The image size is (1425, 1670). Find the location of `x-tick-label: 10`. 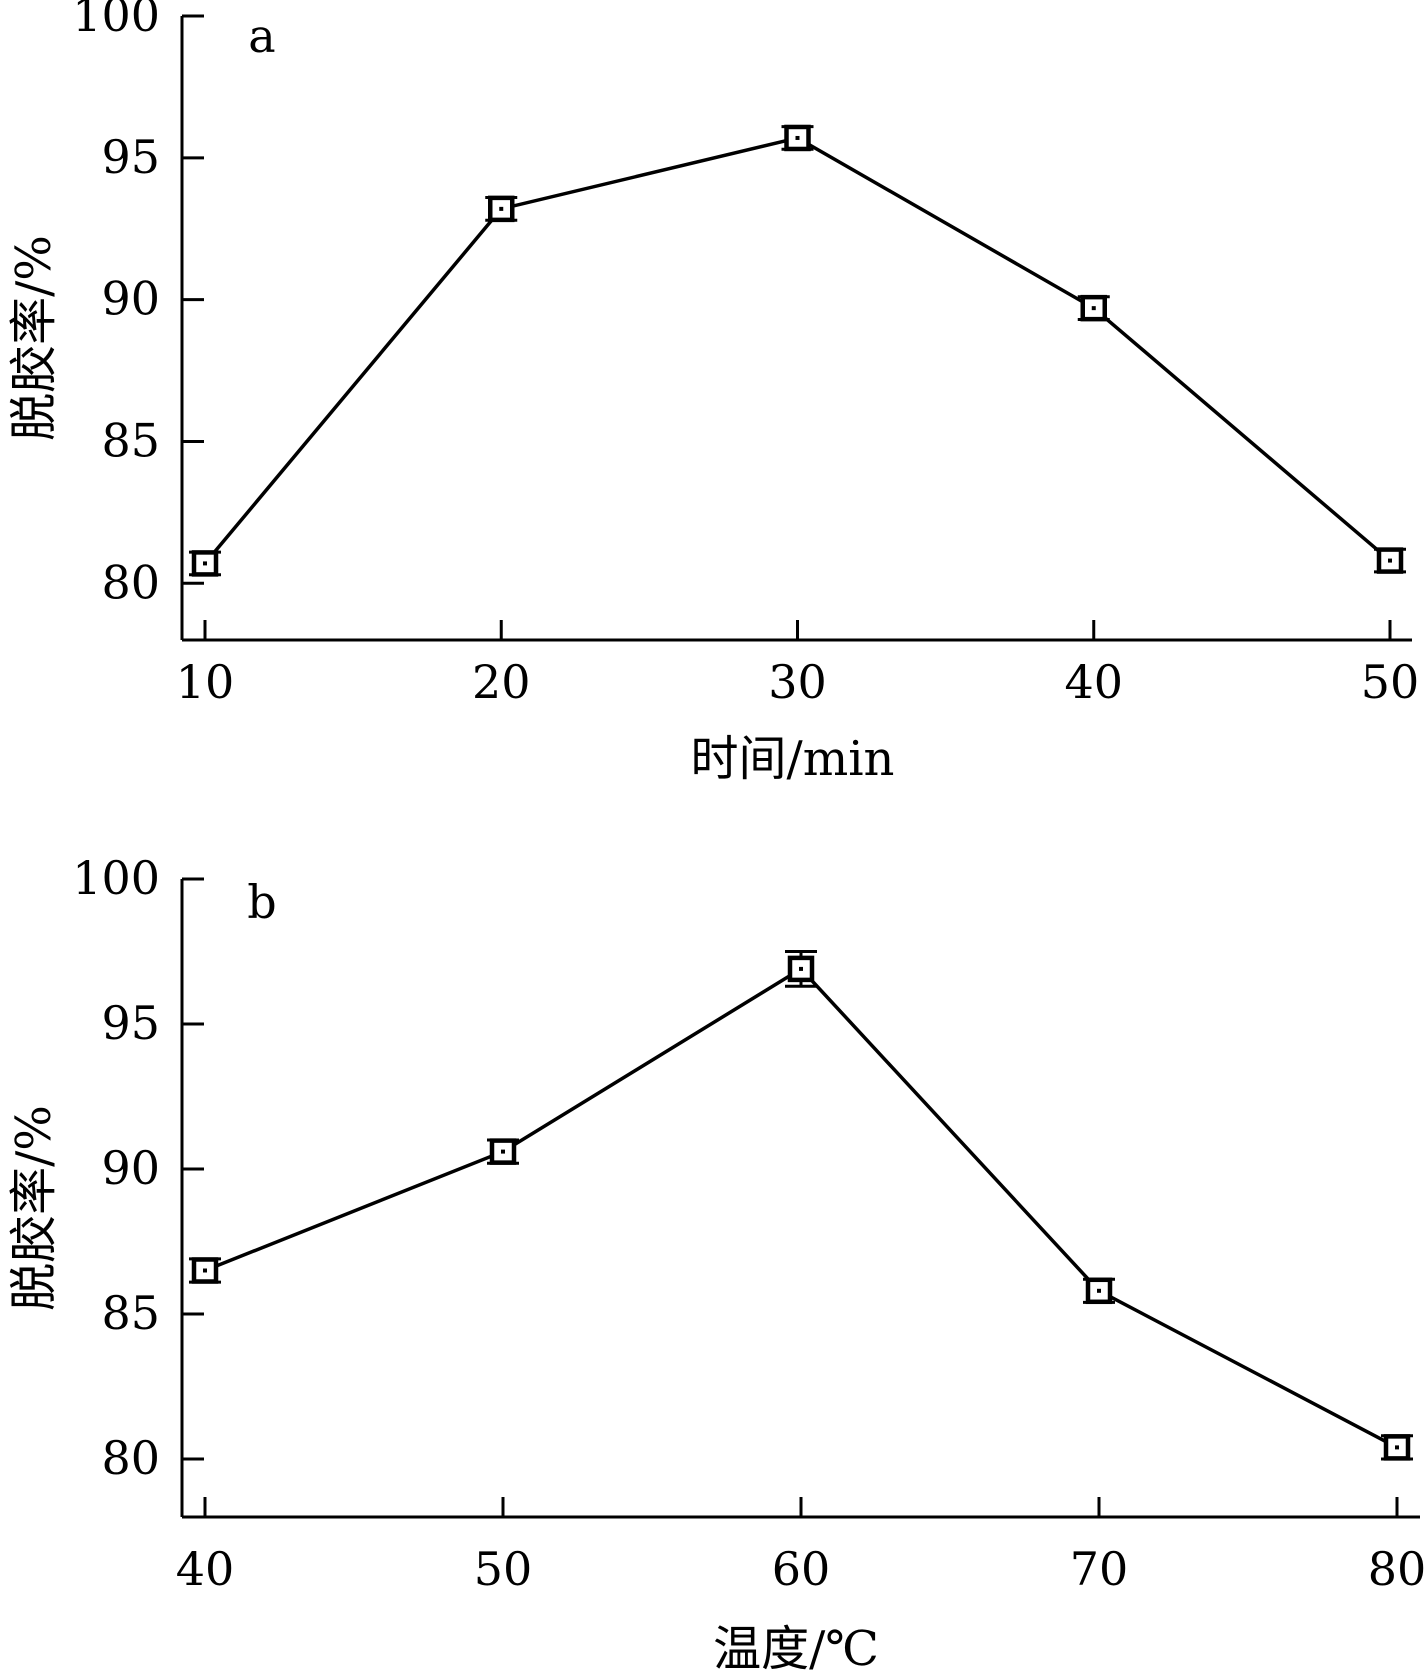

x-tick-label: 10 is located at coordinates (205, 682).